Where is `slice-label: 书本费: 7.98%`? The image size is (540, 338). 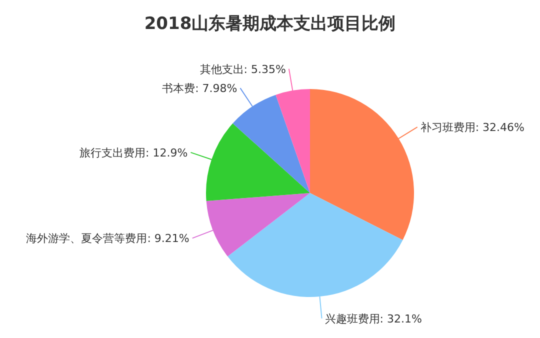
slice-label: 书本费: 7.98% is located at coordinates (200, 89).